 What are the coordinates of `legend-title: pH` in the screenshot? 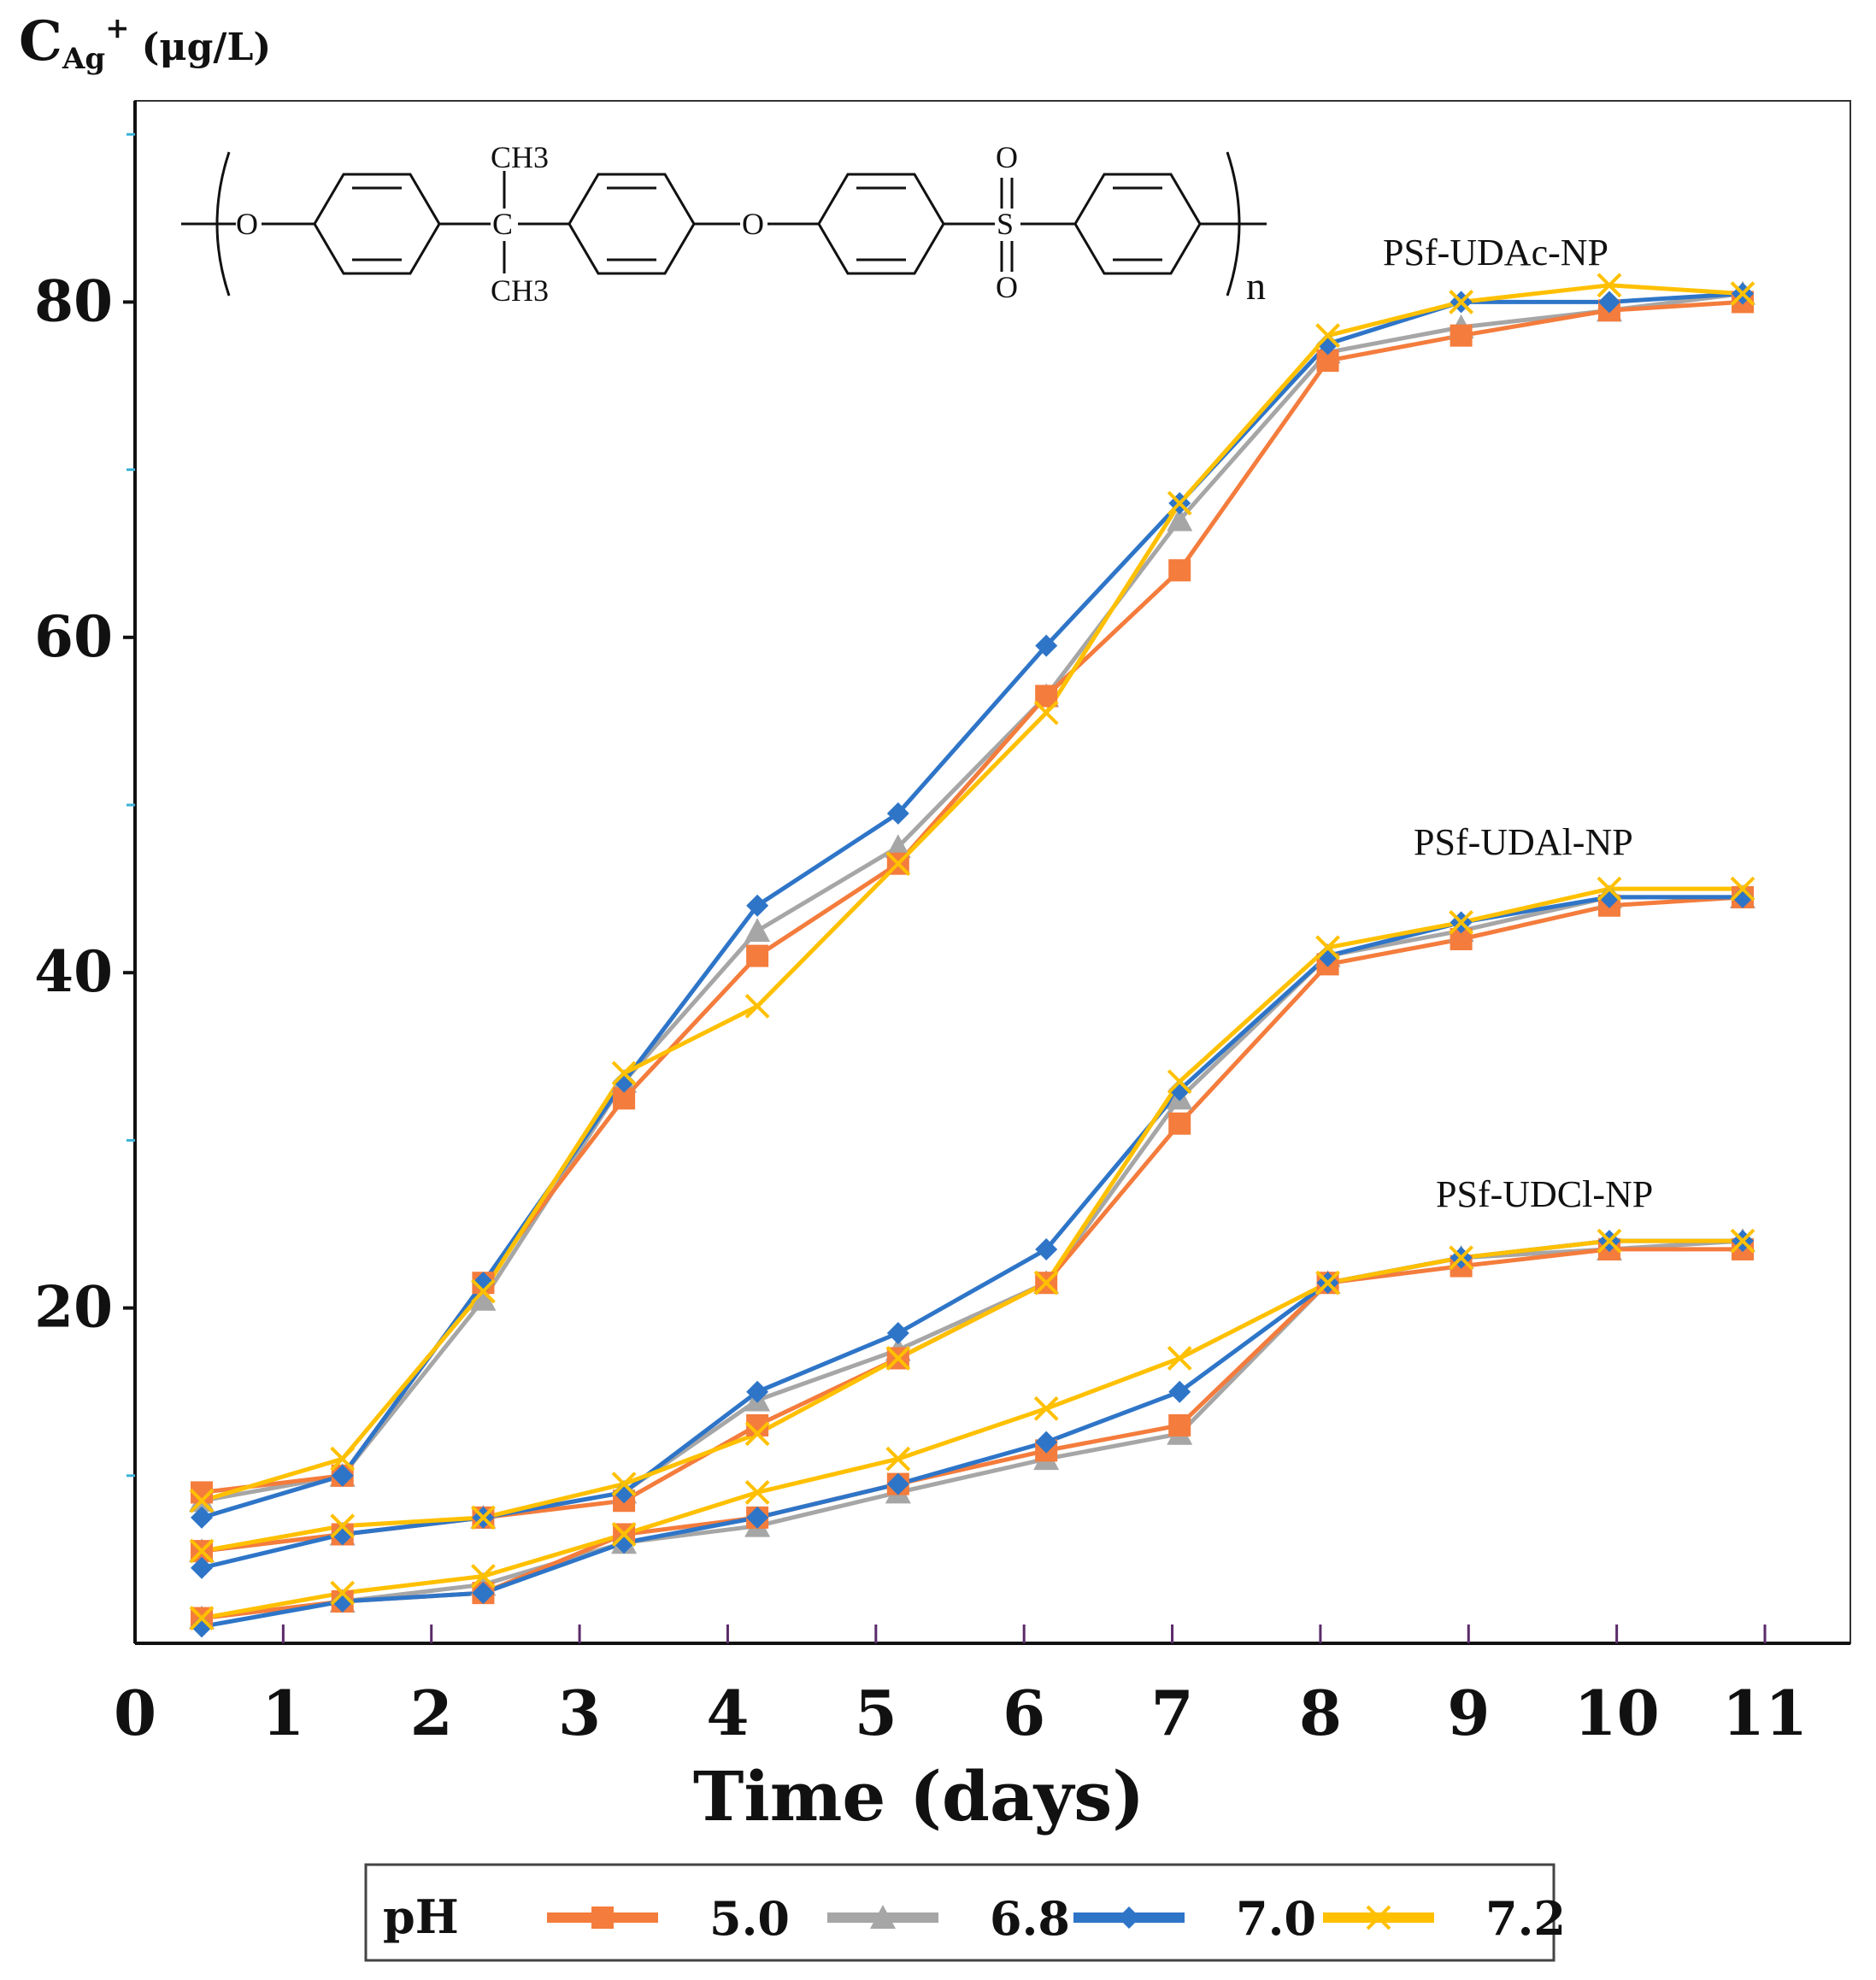 It's located at (421, 1916).